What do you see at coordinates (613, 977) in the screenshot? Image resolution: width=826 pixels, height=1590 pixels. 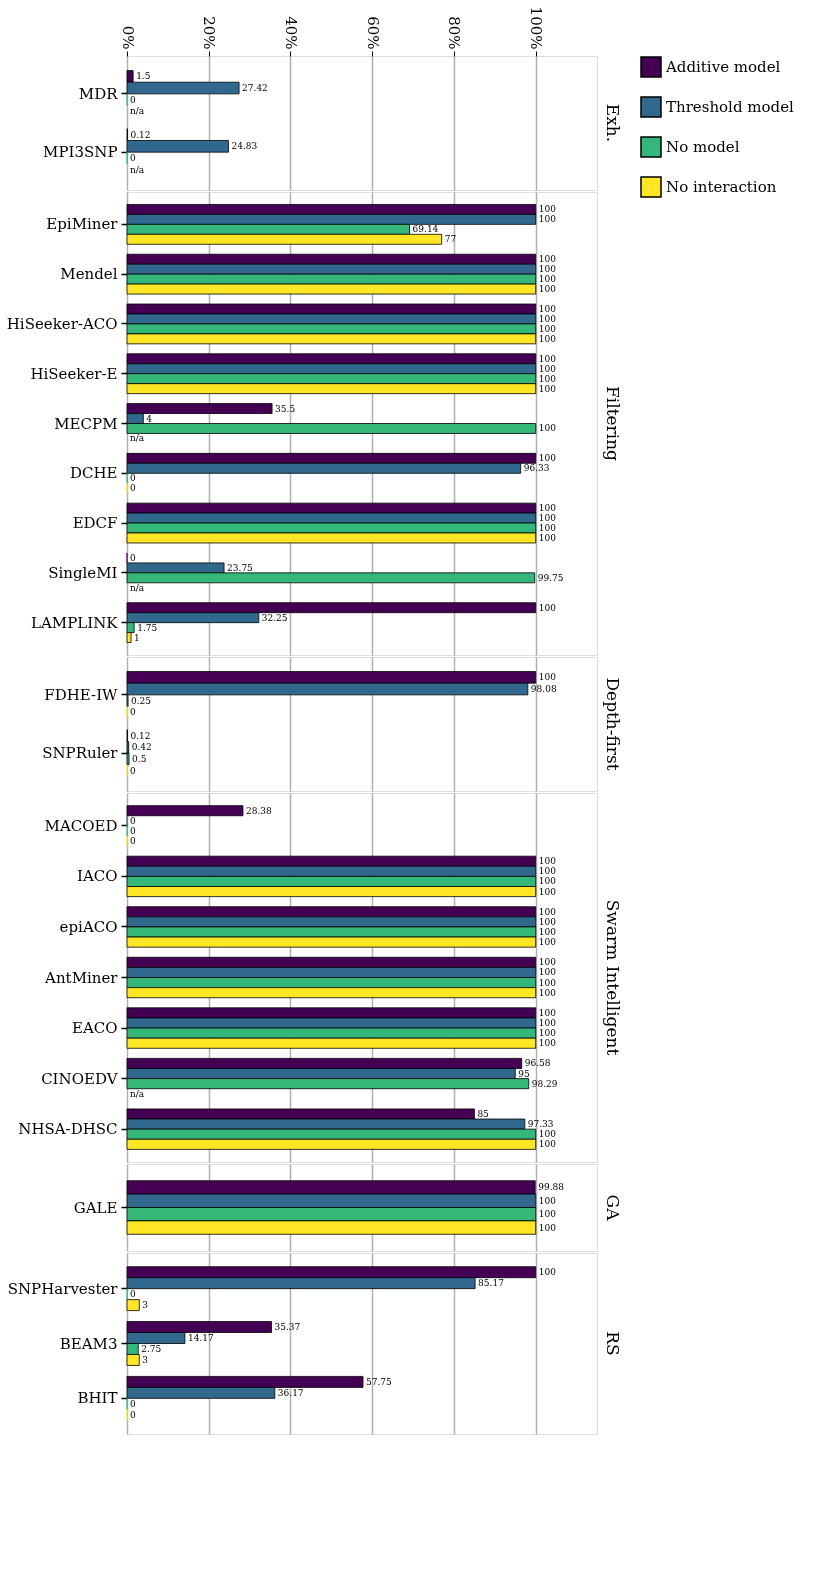 I see `text: Swarm Intelligent` at bounding box center [613, 977].